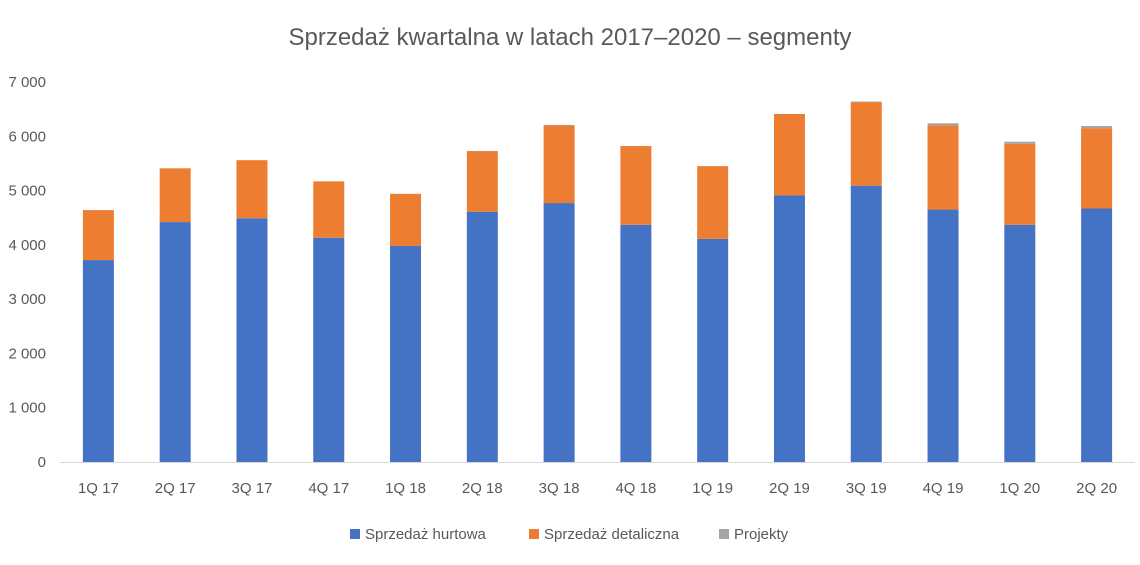 The image size is (1140, 565). Describe the element at coordinates (426, 534) in the screenshot. I see `legend-label: Sprzedaż hurtowa` at that location.